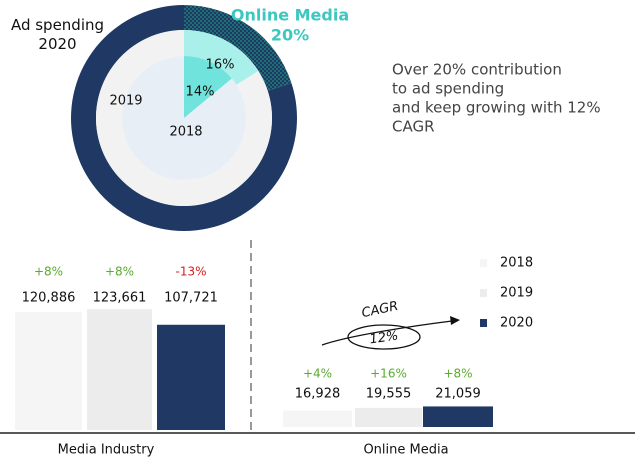 Image resolution: width=635 pixels, height=463 pixels. What do you see at coordinates (516, 323) in the screenshot?
I see `legend-label: 2020` at bounding box center [516, 323].